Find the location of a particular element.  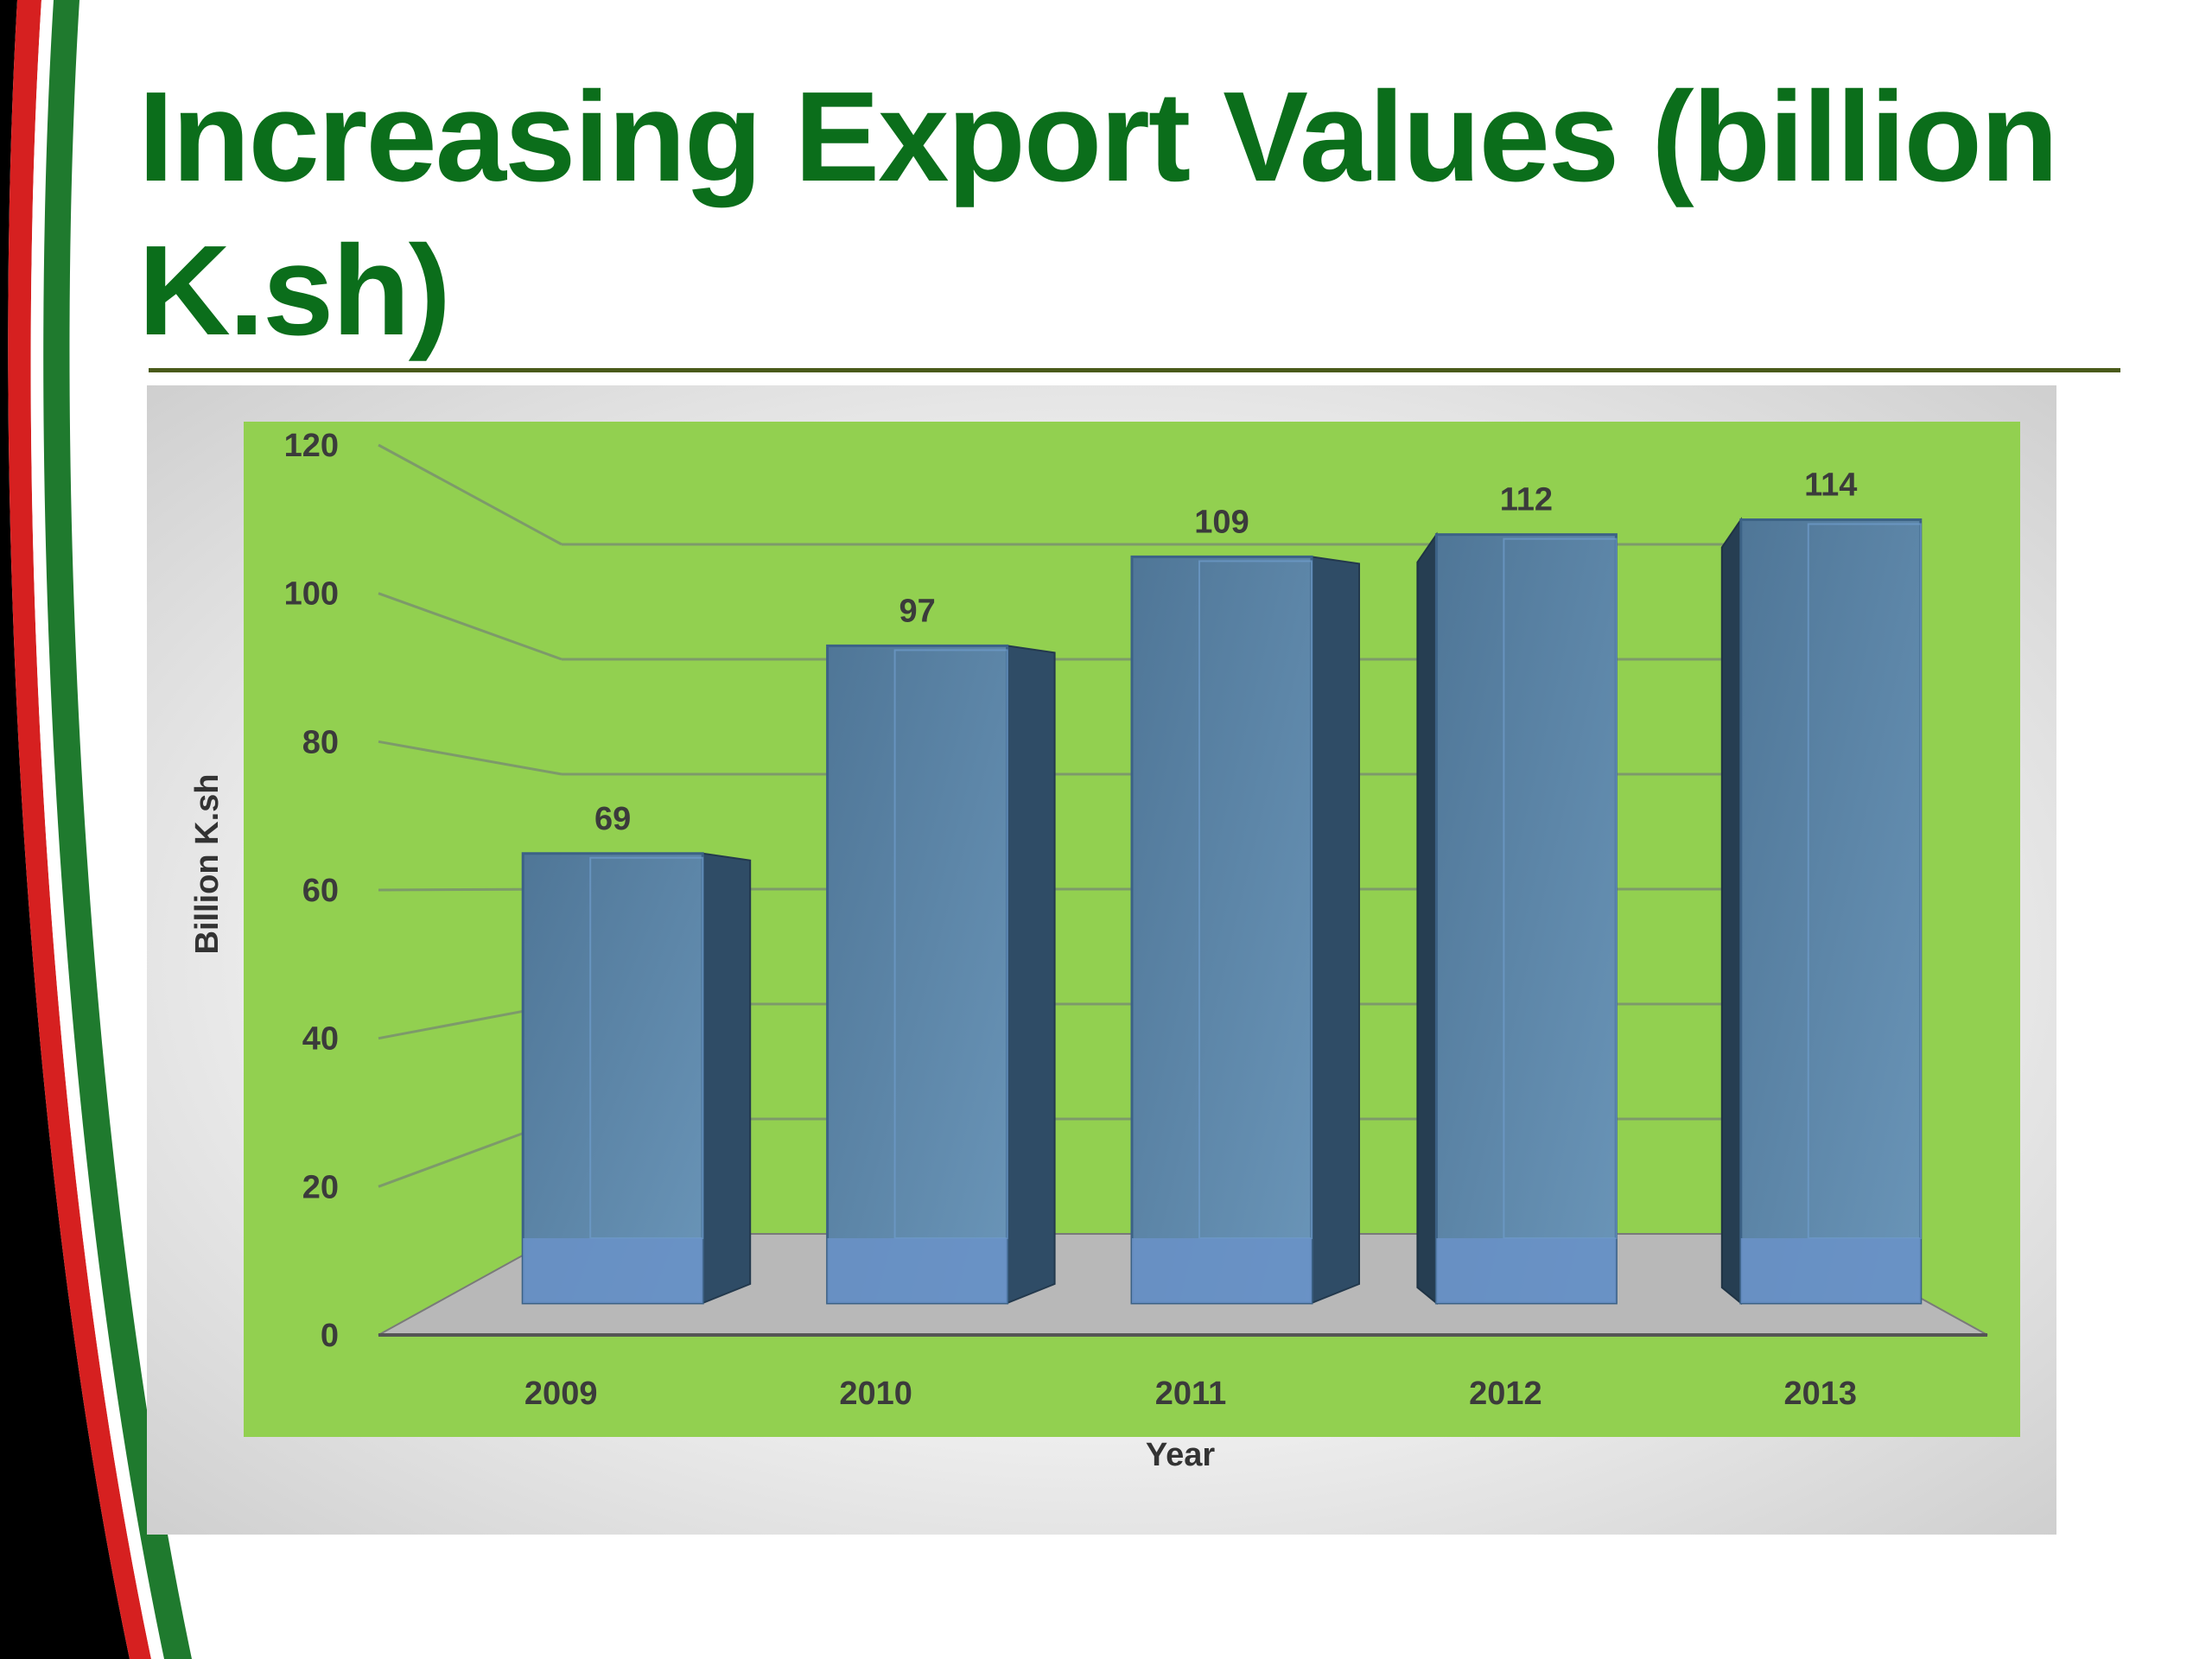

title-divider is located at coordinates (1134, 370).